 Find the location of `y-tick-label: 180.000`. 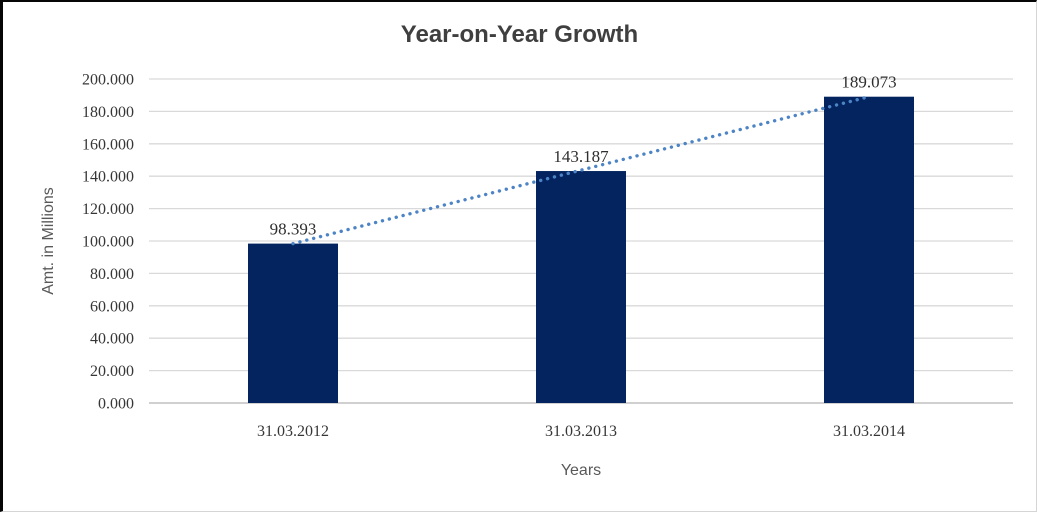

y-tick-label: 180.000 is located at coordinates (108, 112).